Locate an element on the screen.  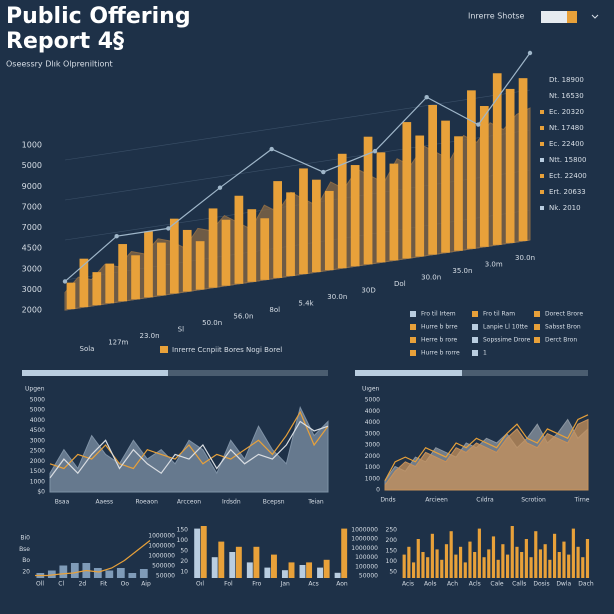
y-label: 150 is located at coordinates (183, 530).